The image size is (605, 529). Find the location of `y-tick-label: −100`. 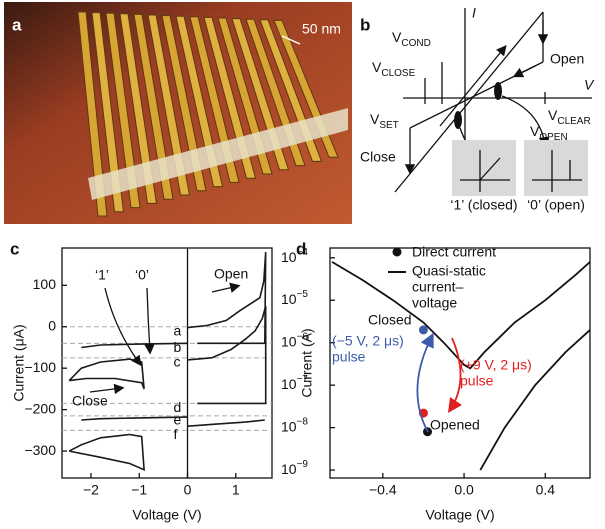

y-tick-label: −100 is located at coordinates (40, 367).